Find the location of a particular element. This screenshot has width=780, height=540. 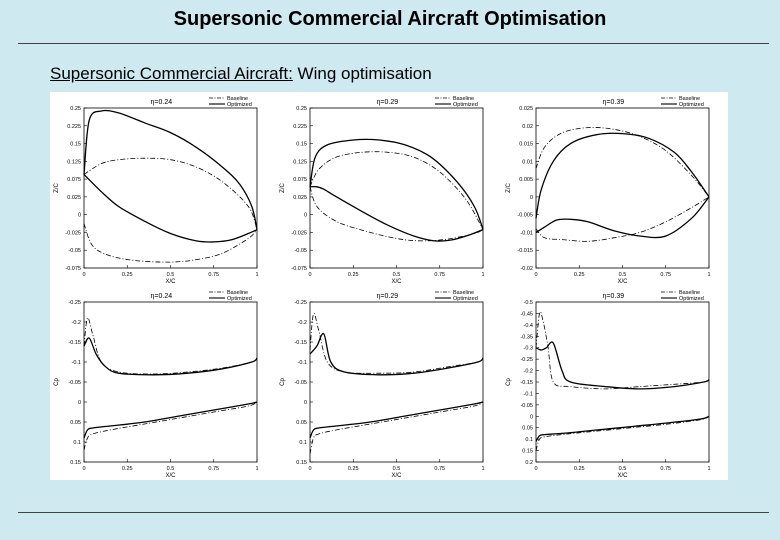

y-tick-label: -0.005 is located at coordinates (525, 216).